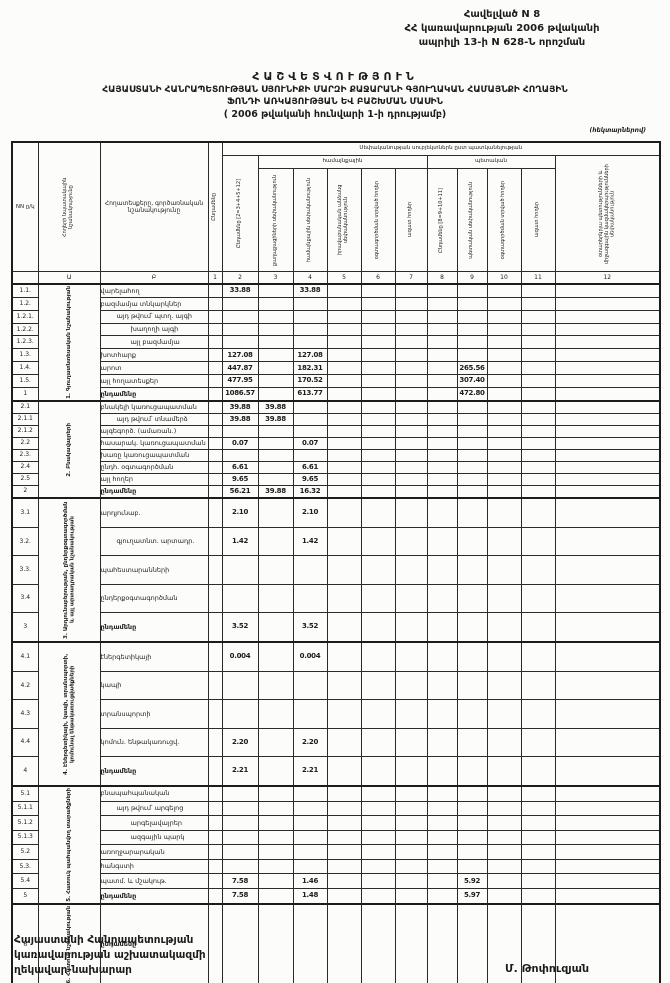  I want to click on land-type-cell: այլ բազմամյա, so click(154, 342).